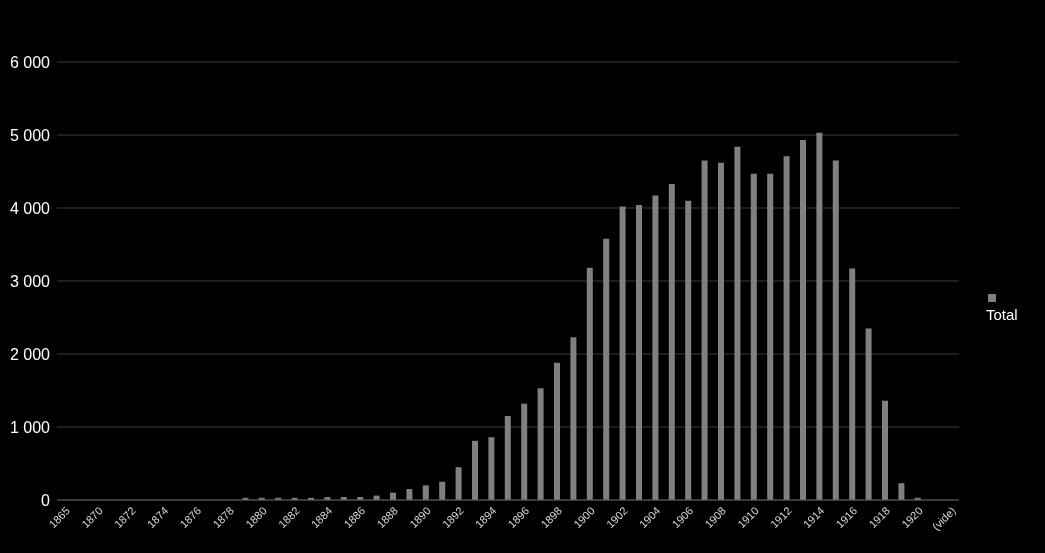 The width and height of the screenshot is (1045, 553). Describe the element at coordinates (30, 354) in the screenshot. I see `y-tick-label: 2 000` at that location.